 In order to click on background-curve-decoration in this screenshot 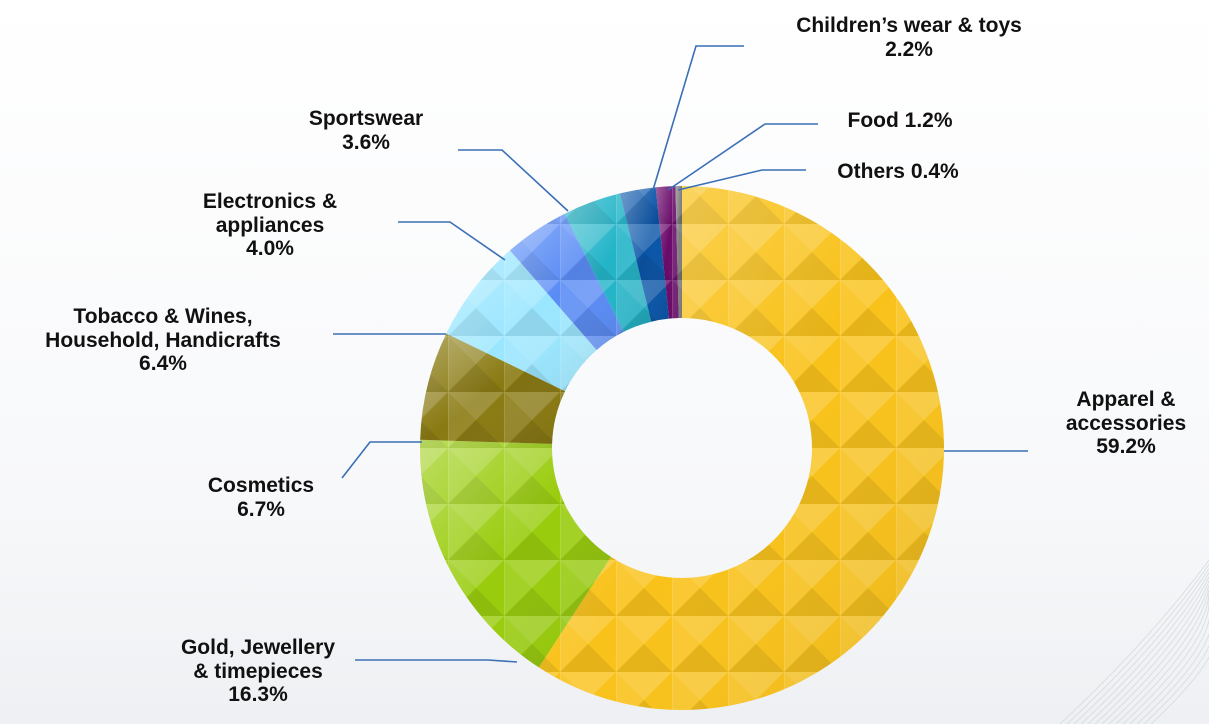, I will do `click(1134, 641)`.